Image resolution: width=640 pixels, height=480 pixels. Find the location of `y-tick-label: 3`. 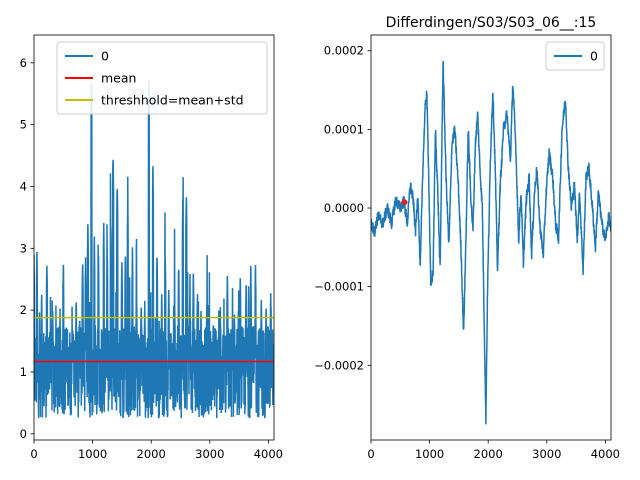

y-tick-label: 3 is located at coordinates (23, 248).